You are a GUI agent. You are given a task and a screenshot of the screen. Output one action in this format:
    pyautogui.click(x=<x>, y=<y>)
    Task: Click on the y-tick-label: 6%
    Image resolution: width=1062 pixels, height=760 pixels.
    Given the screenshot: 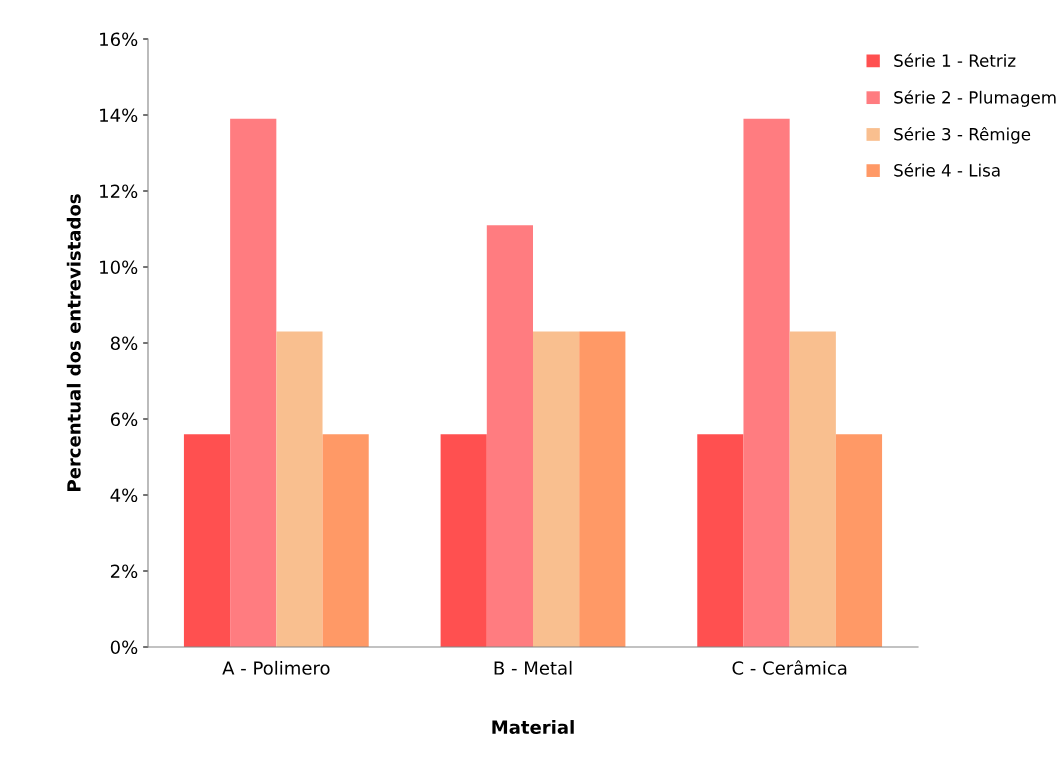 What is the action you would take?
    pyautogui.click(x=124, y=419)
    